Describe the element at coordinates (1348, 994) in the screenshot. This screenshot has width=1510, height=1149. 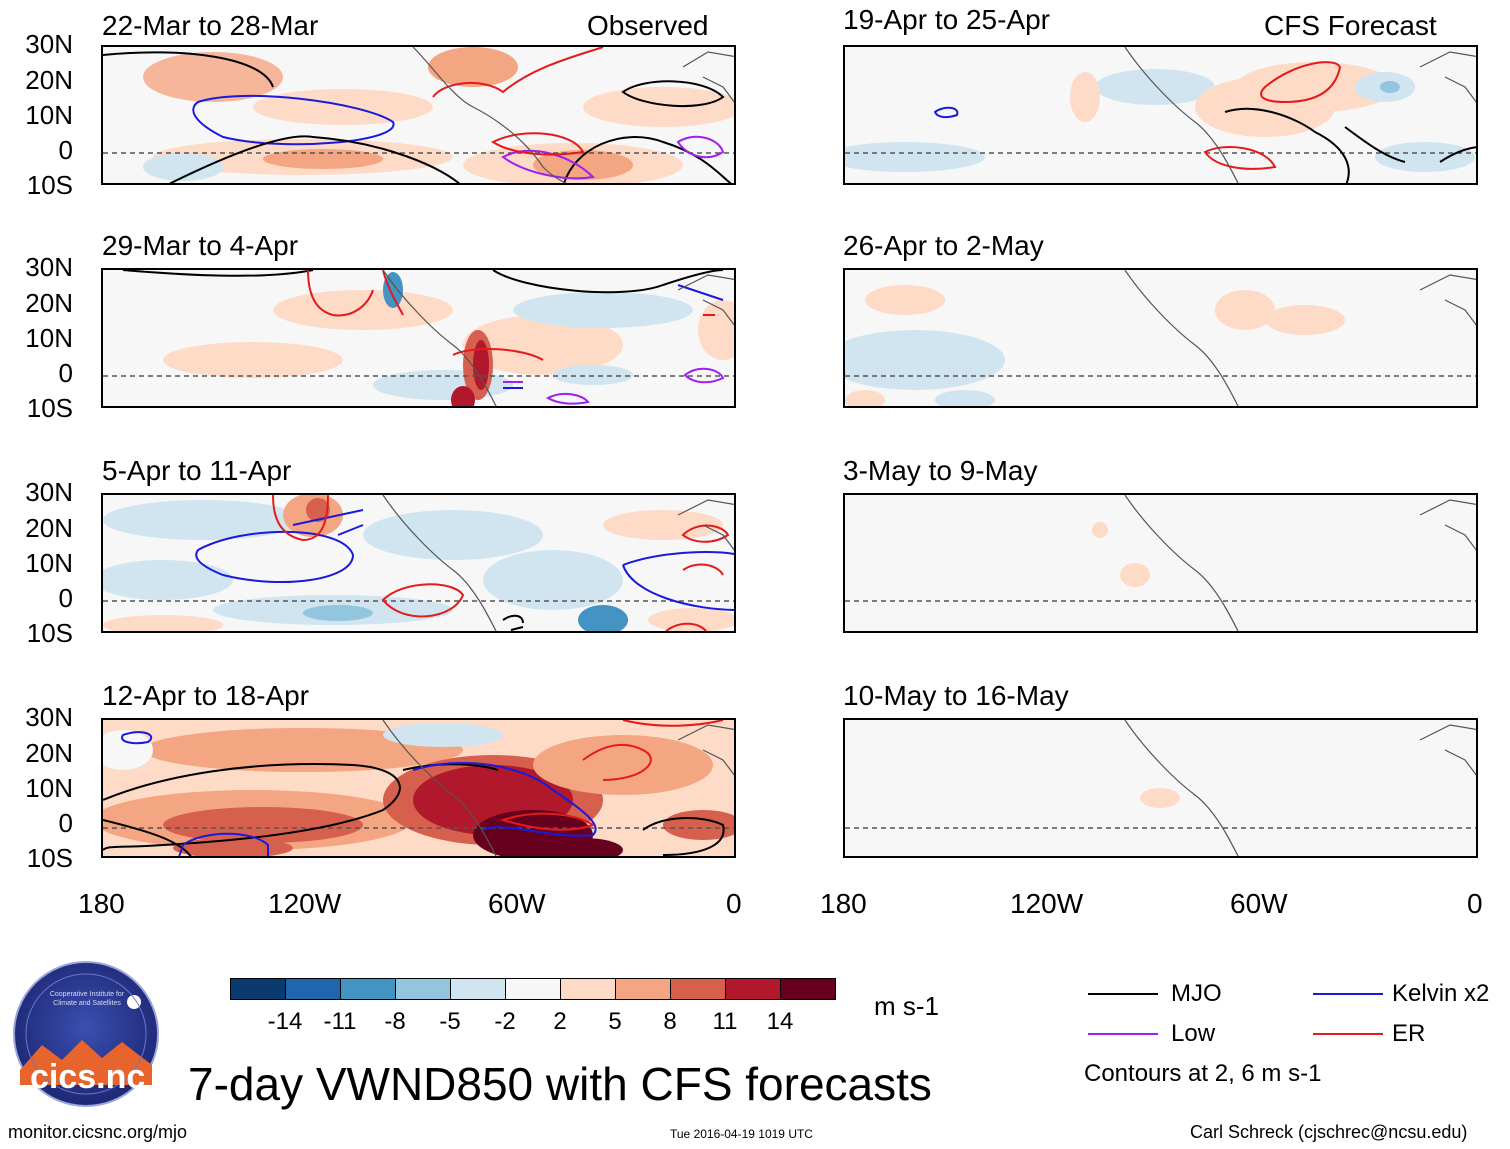
I see `legend-kelvin-line` at that location.